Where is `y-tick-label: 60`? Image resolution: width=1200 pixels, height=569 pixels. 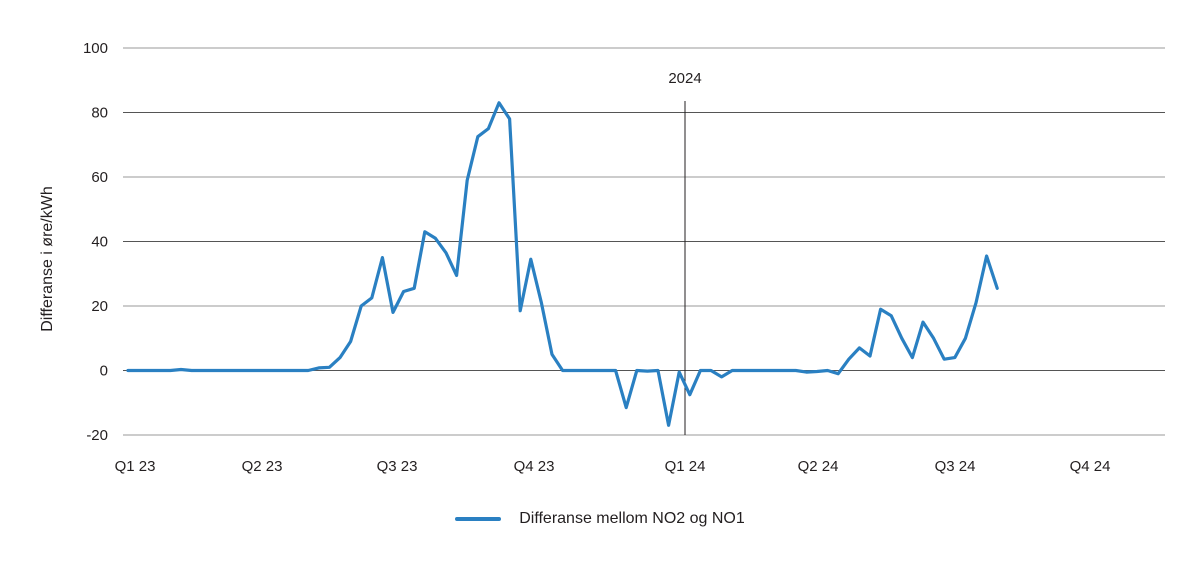 y-tick-label: 60 is located at coordinates (99, 177).